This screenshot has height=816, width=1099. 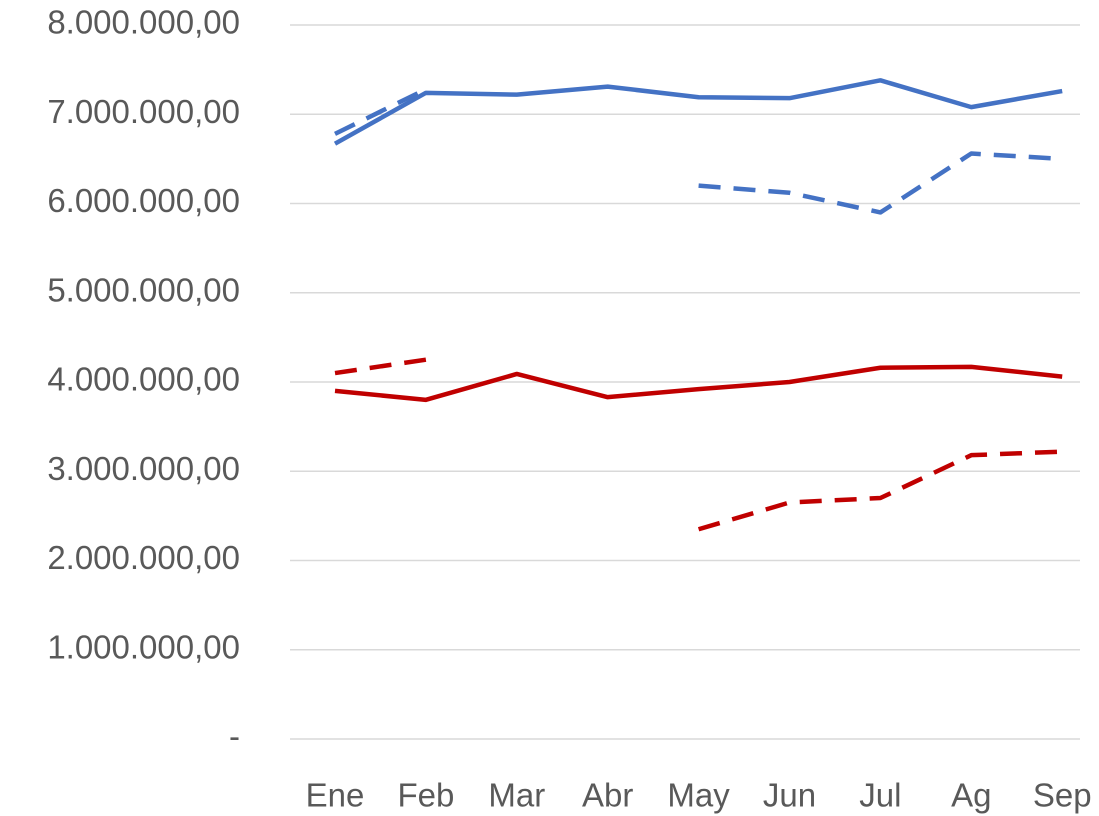 I want to click on y-tick-label: 5.000.000,00, so click(x=143, y=289).